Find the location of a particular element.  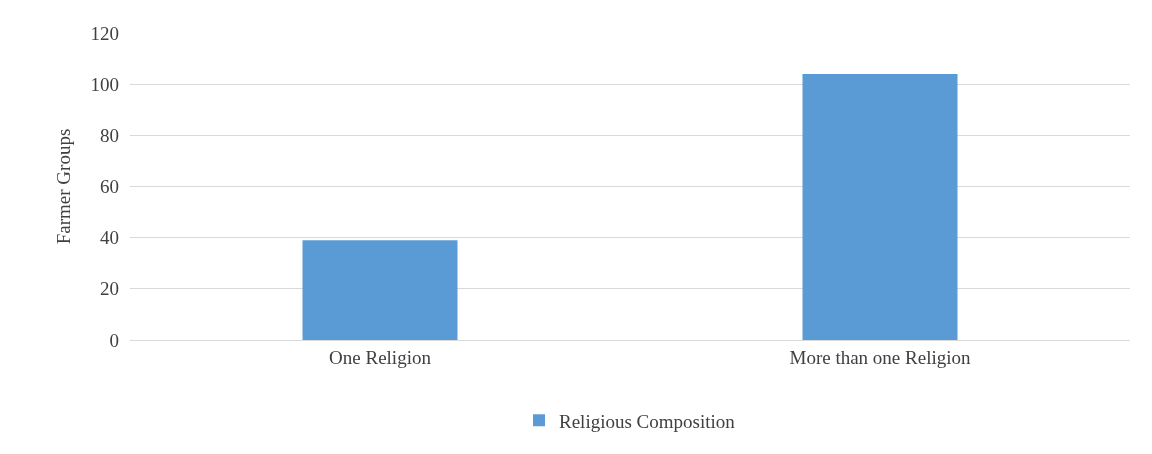

y-tick-label: 80 is located at coordinates (109, 135).